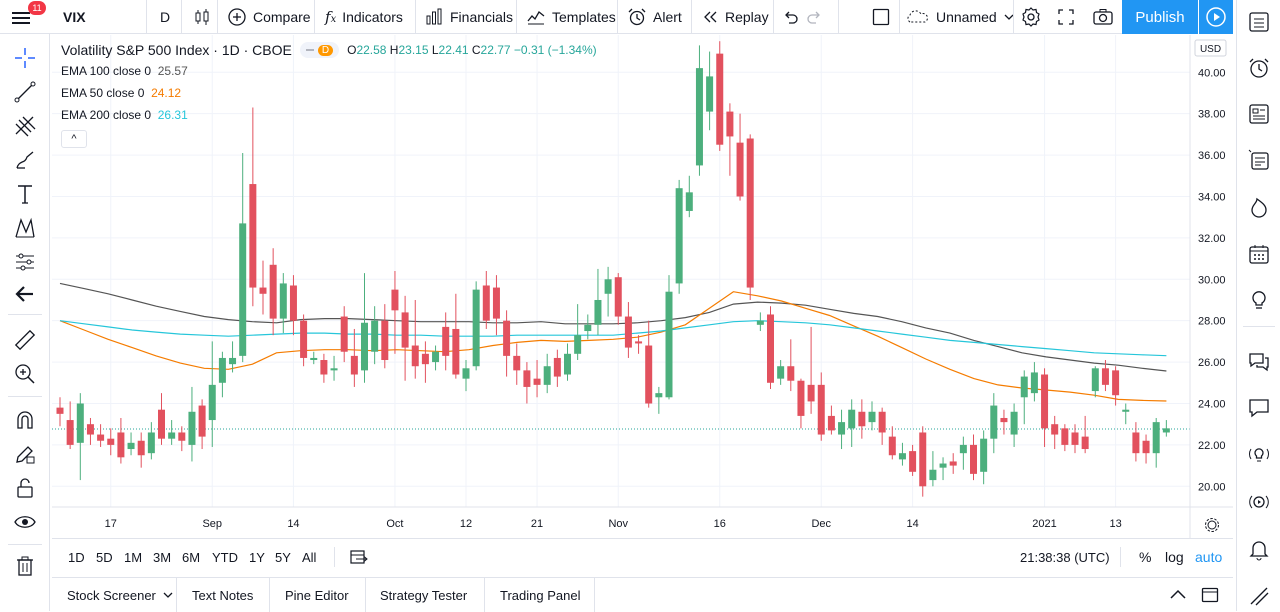 The height and width of the screenshot is (612, 1280). Describe the element at coordinates (25, 194) in the screenshot. I see `text-tool` at that location.